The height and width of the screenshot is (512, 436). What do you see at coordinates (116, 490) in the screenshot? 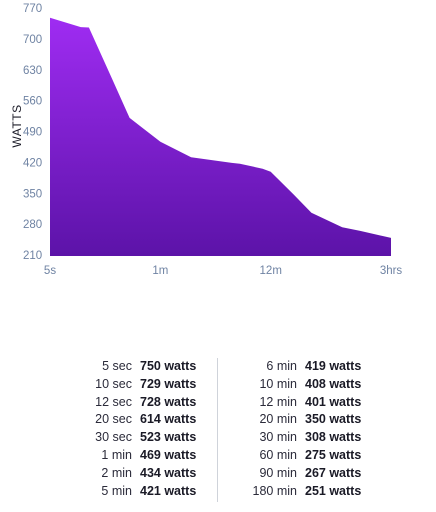
I see `record-duration: 5 min` at bounding box center [116, 490].